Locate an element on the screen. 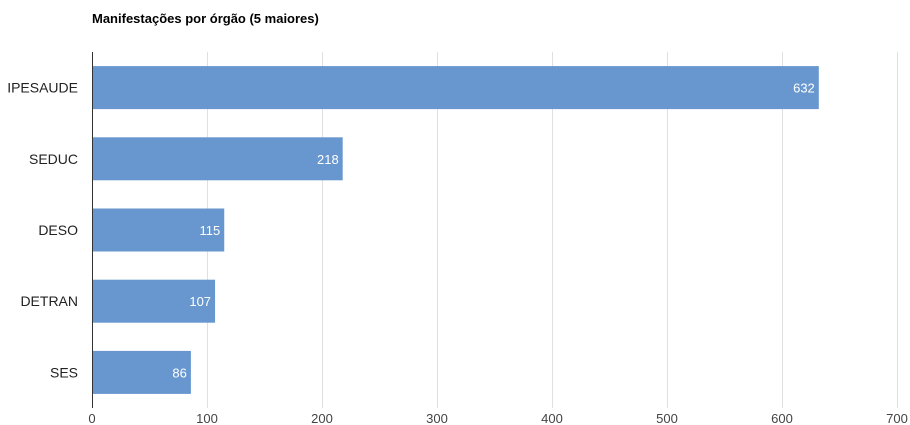 The height and width of the screenshot is (425, 910). x-tick-label: 200 is located at coordinates (322, 418).